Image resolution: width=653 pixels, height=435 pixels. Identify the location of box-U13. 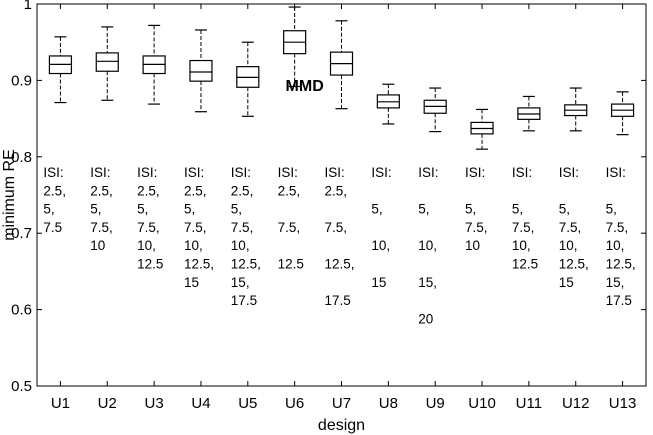
(622, 113).